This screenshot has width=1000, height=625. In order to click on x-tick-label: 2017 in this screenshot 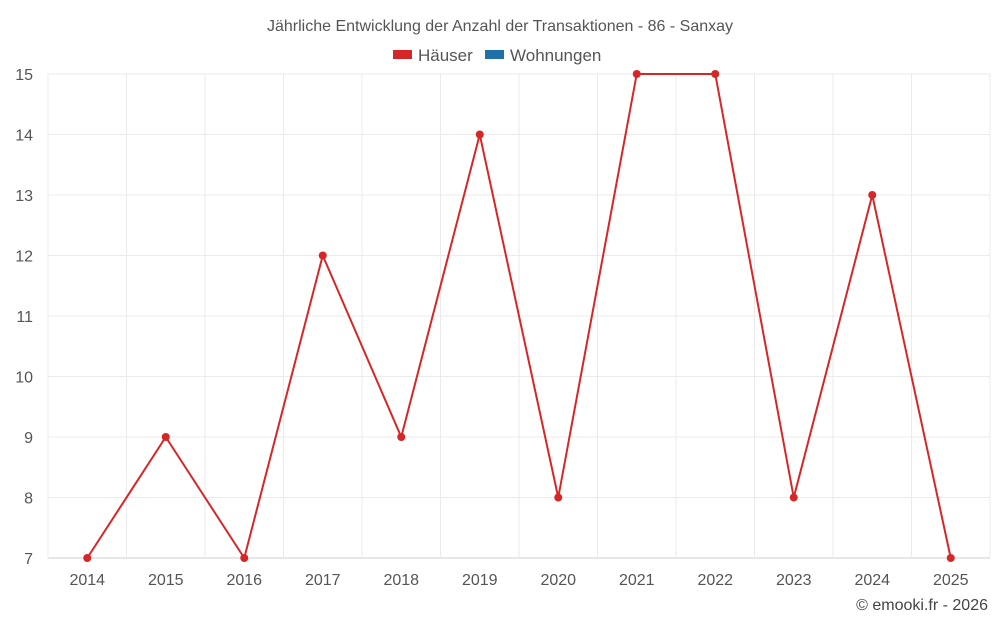, I will do `click(323, 580)`.